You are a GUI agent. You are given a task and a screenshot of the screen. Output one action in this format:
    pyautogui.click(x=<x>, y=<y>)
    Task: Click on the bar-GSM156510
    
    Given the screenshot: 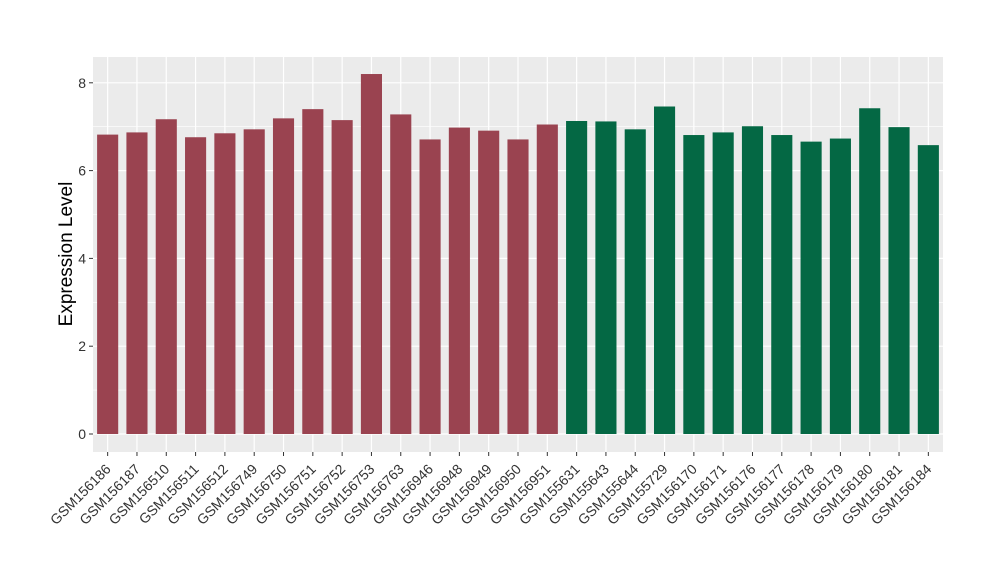 What is the action you would take?
    pyautogui.click(x=166, y=276)
    